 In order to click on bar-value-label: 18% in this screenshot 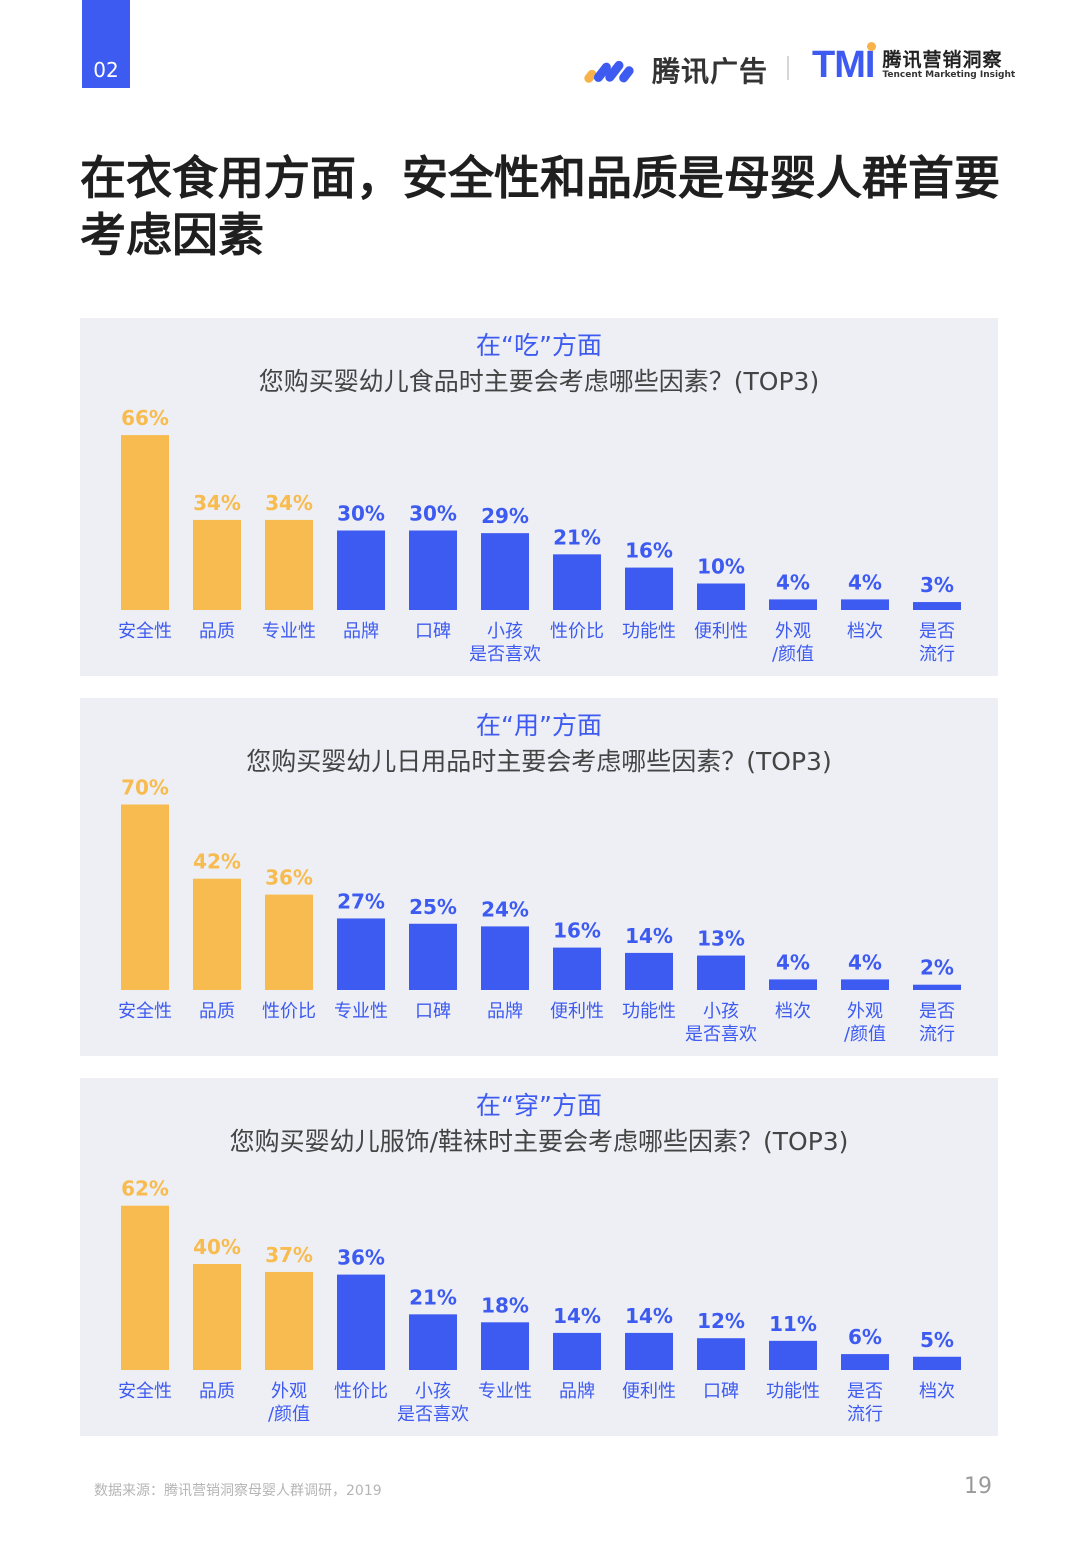, I will do `click(505, 1305)`.